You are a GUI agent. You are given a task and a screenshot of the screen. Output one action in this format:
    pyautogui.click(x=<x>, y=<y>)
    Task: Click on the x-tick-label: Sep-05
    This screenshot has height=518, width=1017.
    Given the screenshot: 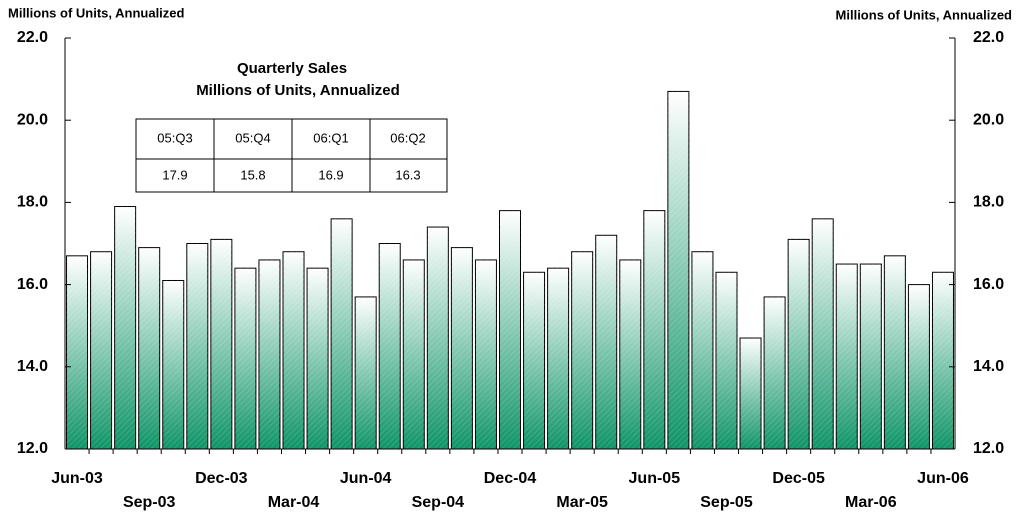 What is the action you would take?
    pyautogui.click(x=726, y=502)
    